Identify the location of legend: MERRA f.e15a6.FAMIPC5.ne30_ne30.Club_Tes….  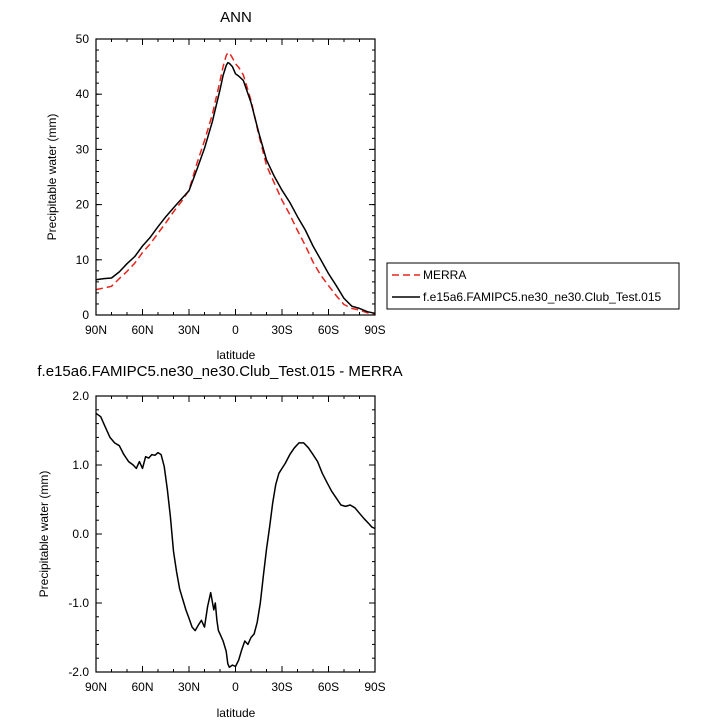
(533, 286).